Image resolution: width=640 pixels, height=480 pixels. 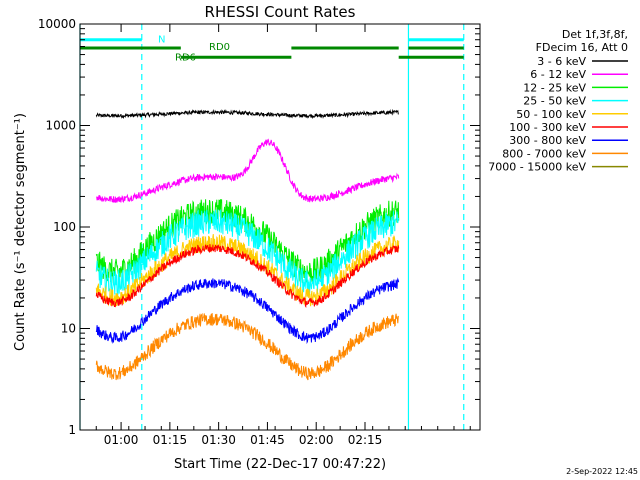 What do you see at coordinates (68, 329) in the screenshot?
I see `y-tick-label: 10` at bounding box center [68, 329].